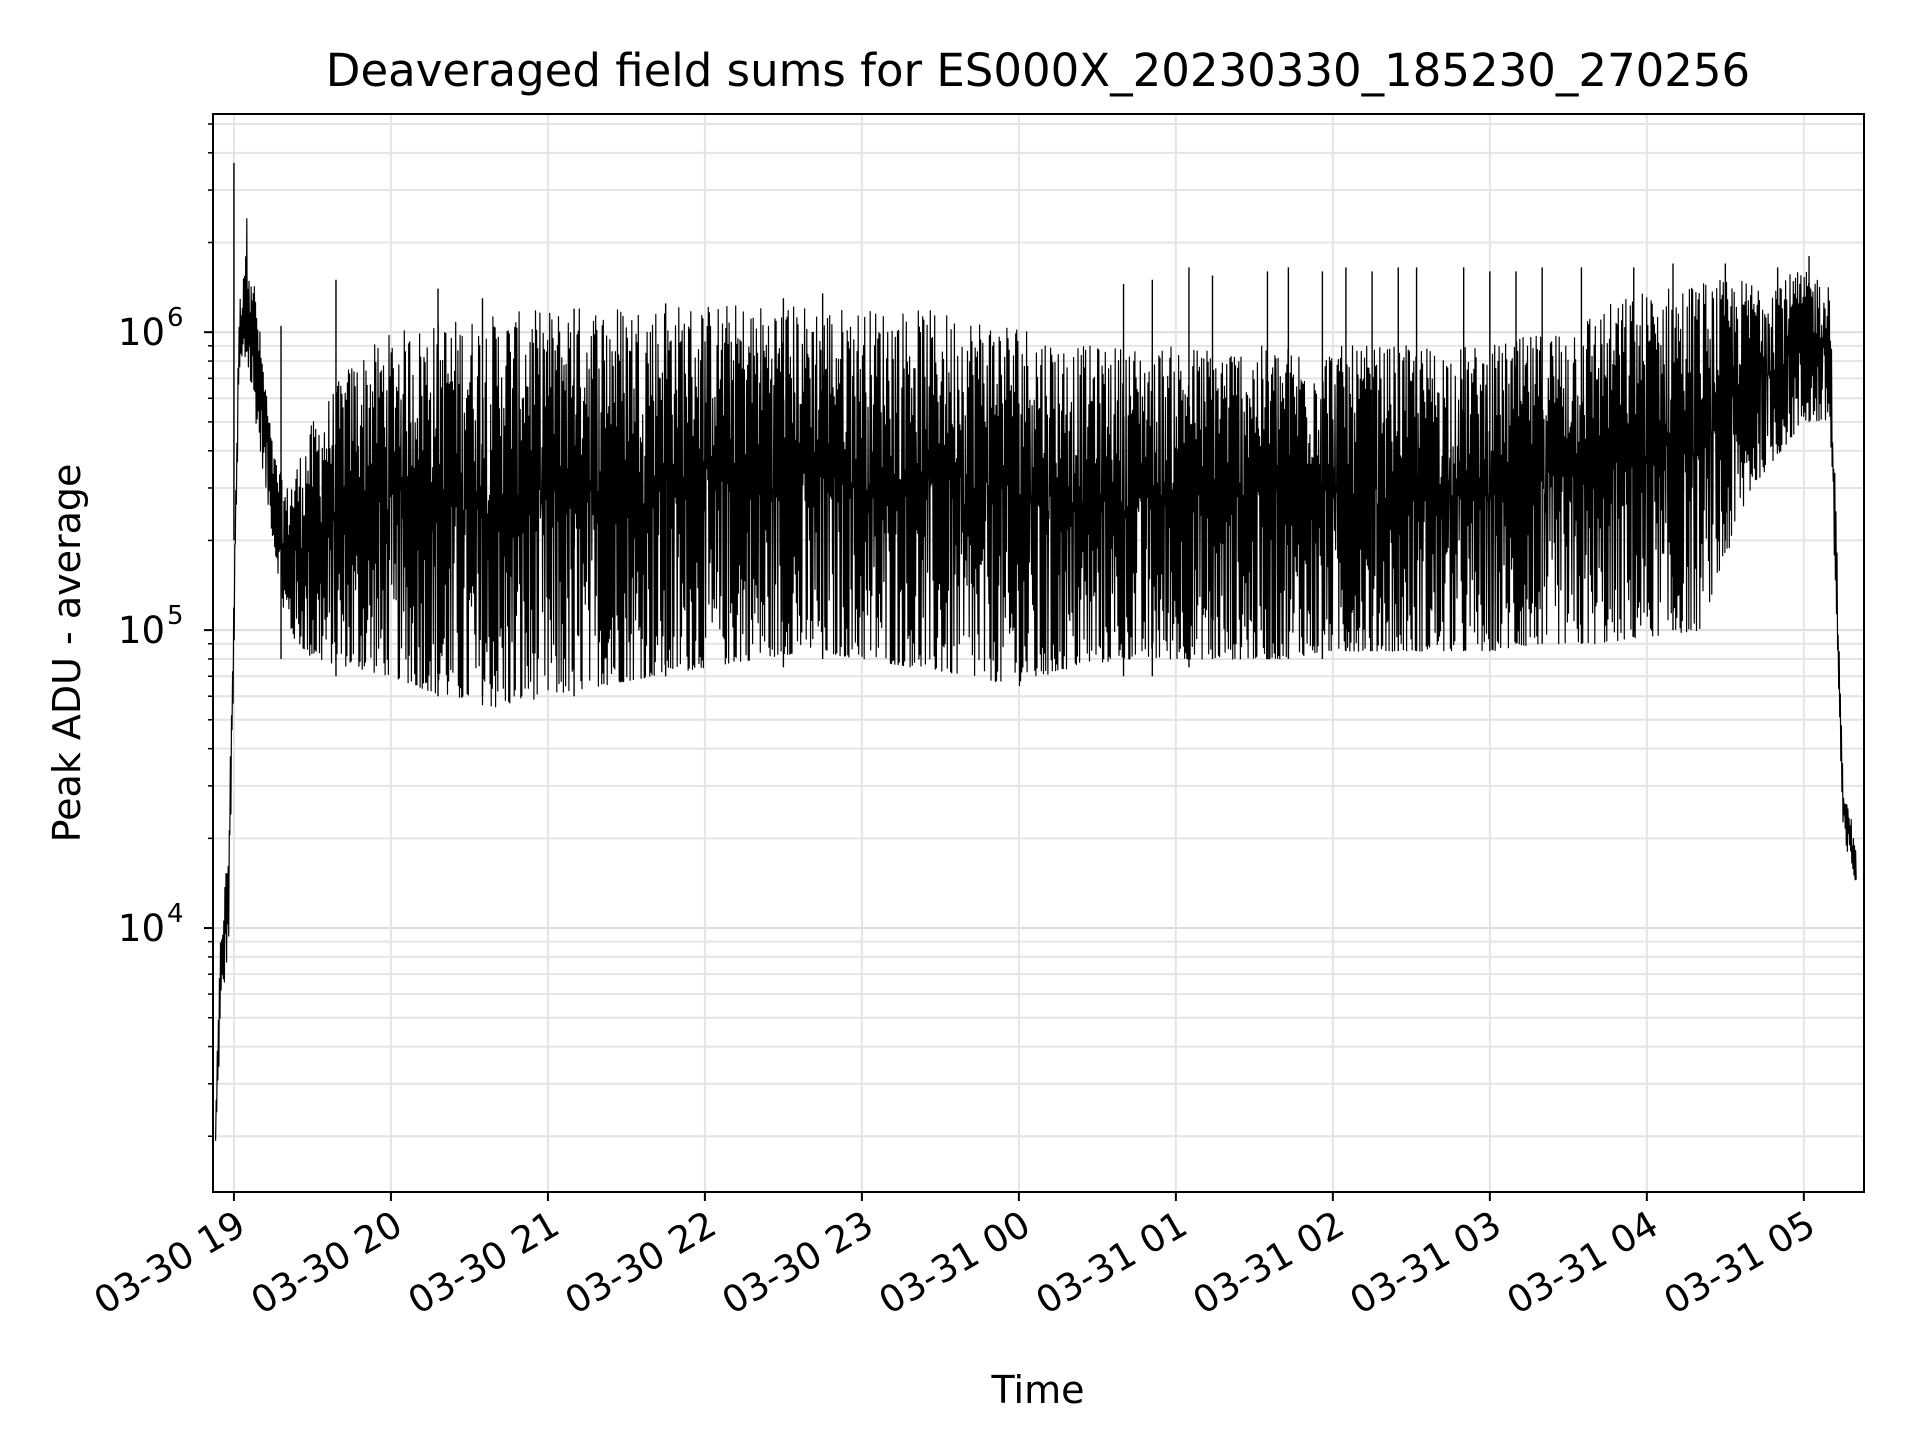 The image size is (1920, 1440). I want to click on y-tick-exponent: 4, so click(175, 914).